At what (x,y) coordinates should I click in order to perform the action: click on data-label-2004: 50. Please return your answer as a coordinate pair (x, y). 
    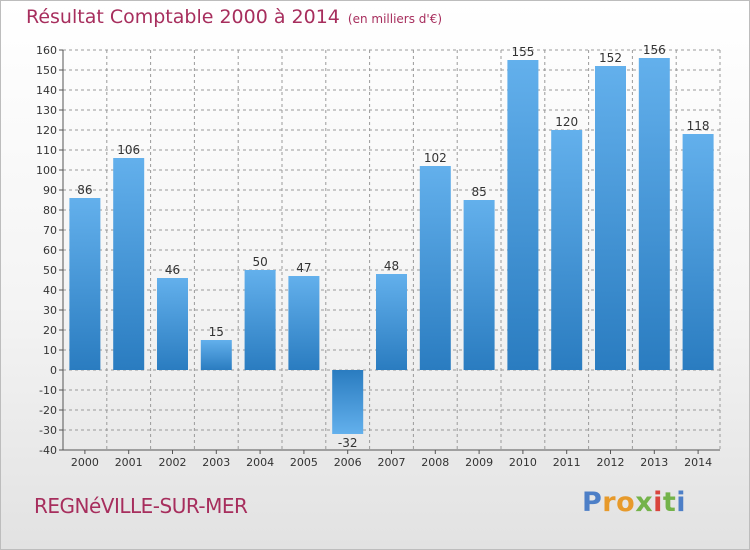
    Looking at the image, I should click on (259, 262).